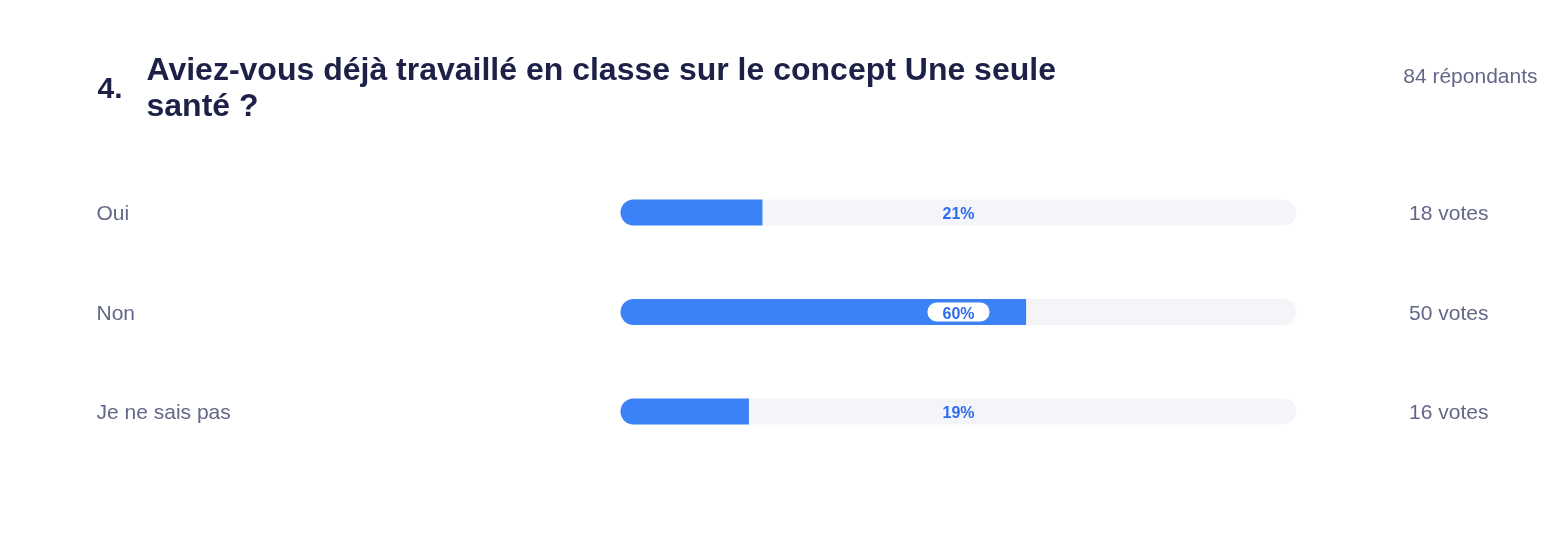  Describe the element at coordinates (1449, 212) in the screenshot. I see `text: 18 votes` at that location.